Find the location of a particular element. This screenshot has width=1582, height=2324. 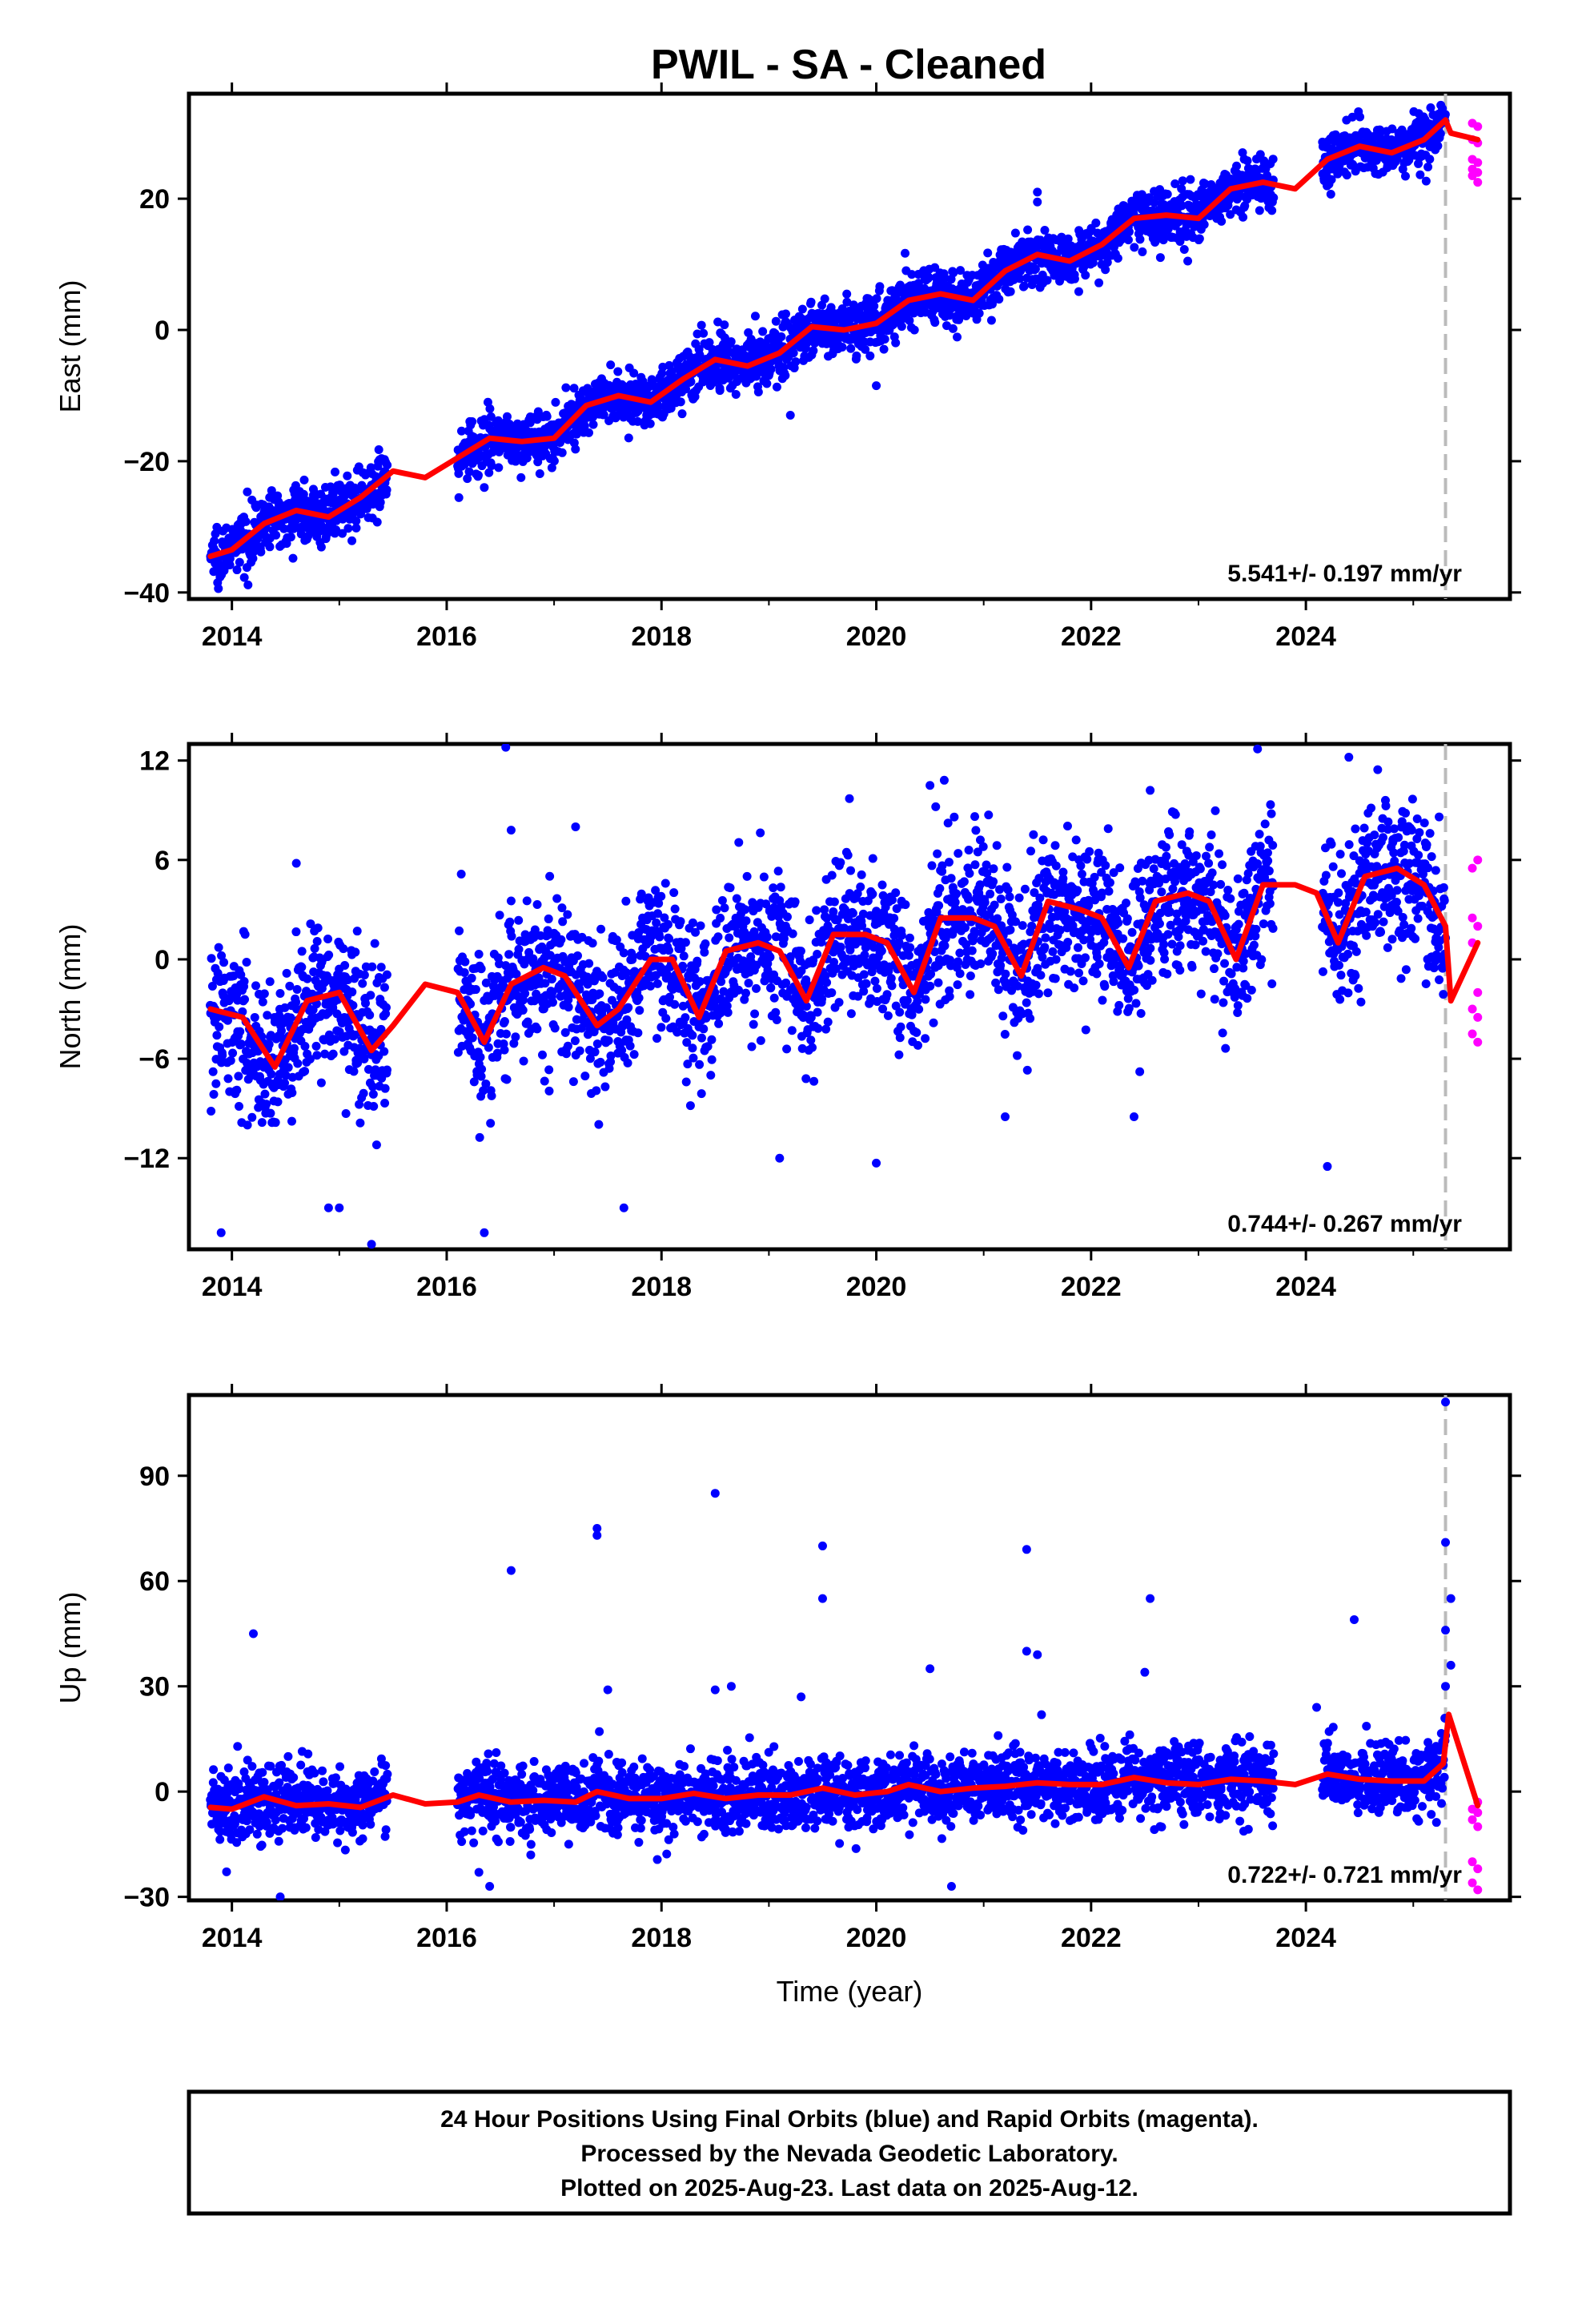

x-tick-label: 2024 is located at coordinates (1305, 636).